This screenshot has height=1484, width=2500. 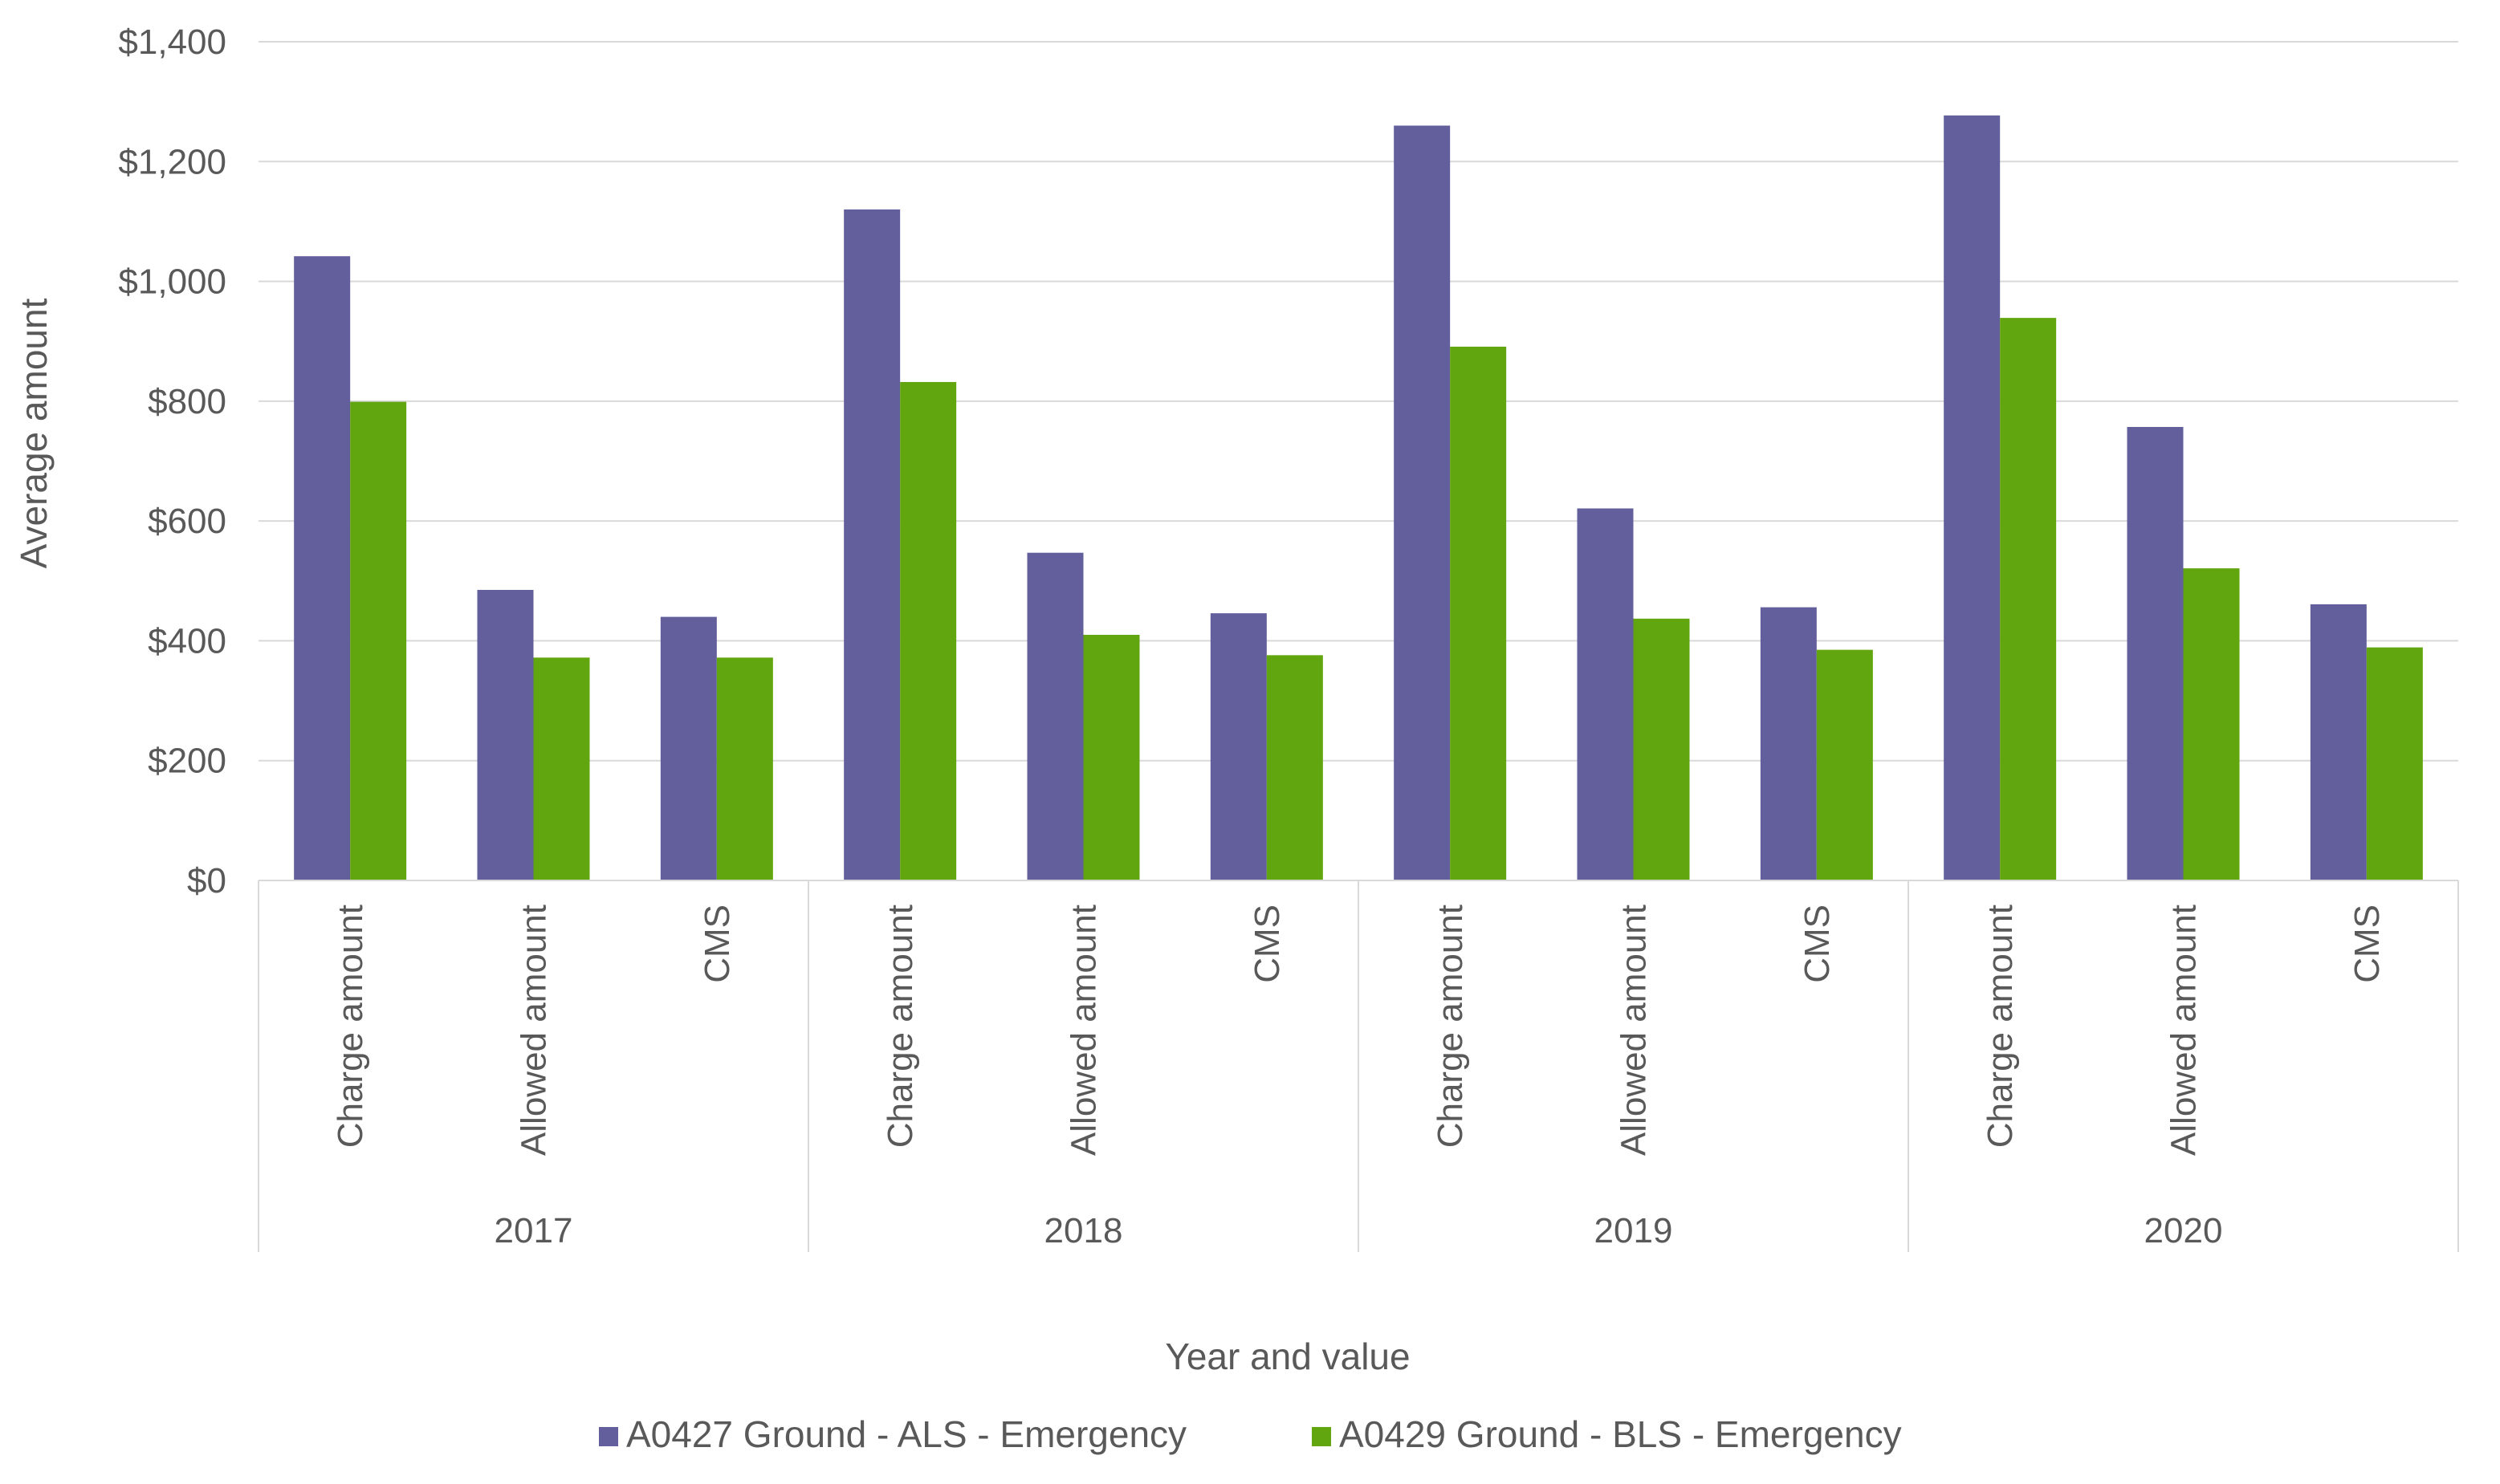 What do you see at coordinates (207, 881) in the screenshot?
I see `y-tick-label: $0` at bounding box center [207, 881].